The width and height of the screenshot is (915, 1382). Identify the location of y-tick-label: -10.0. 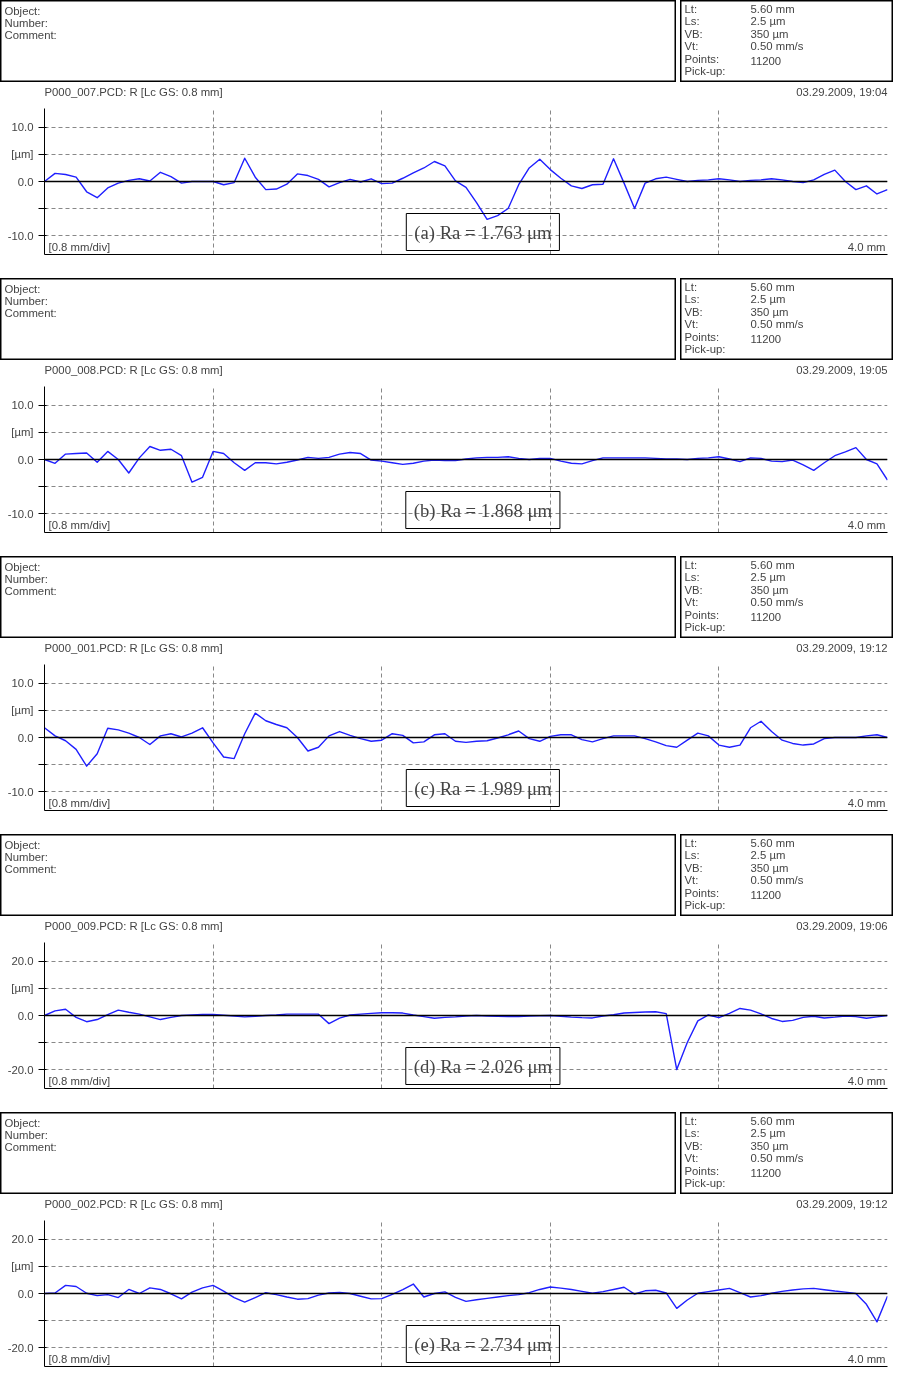
(20, 513).